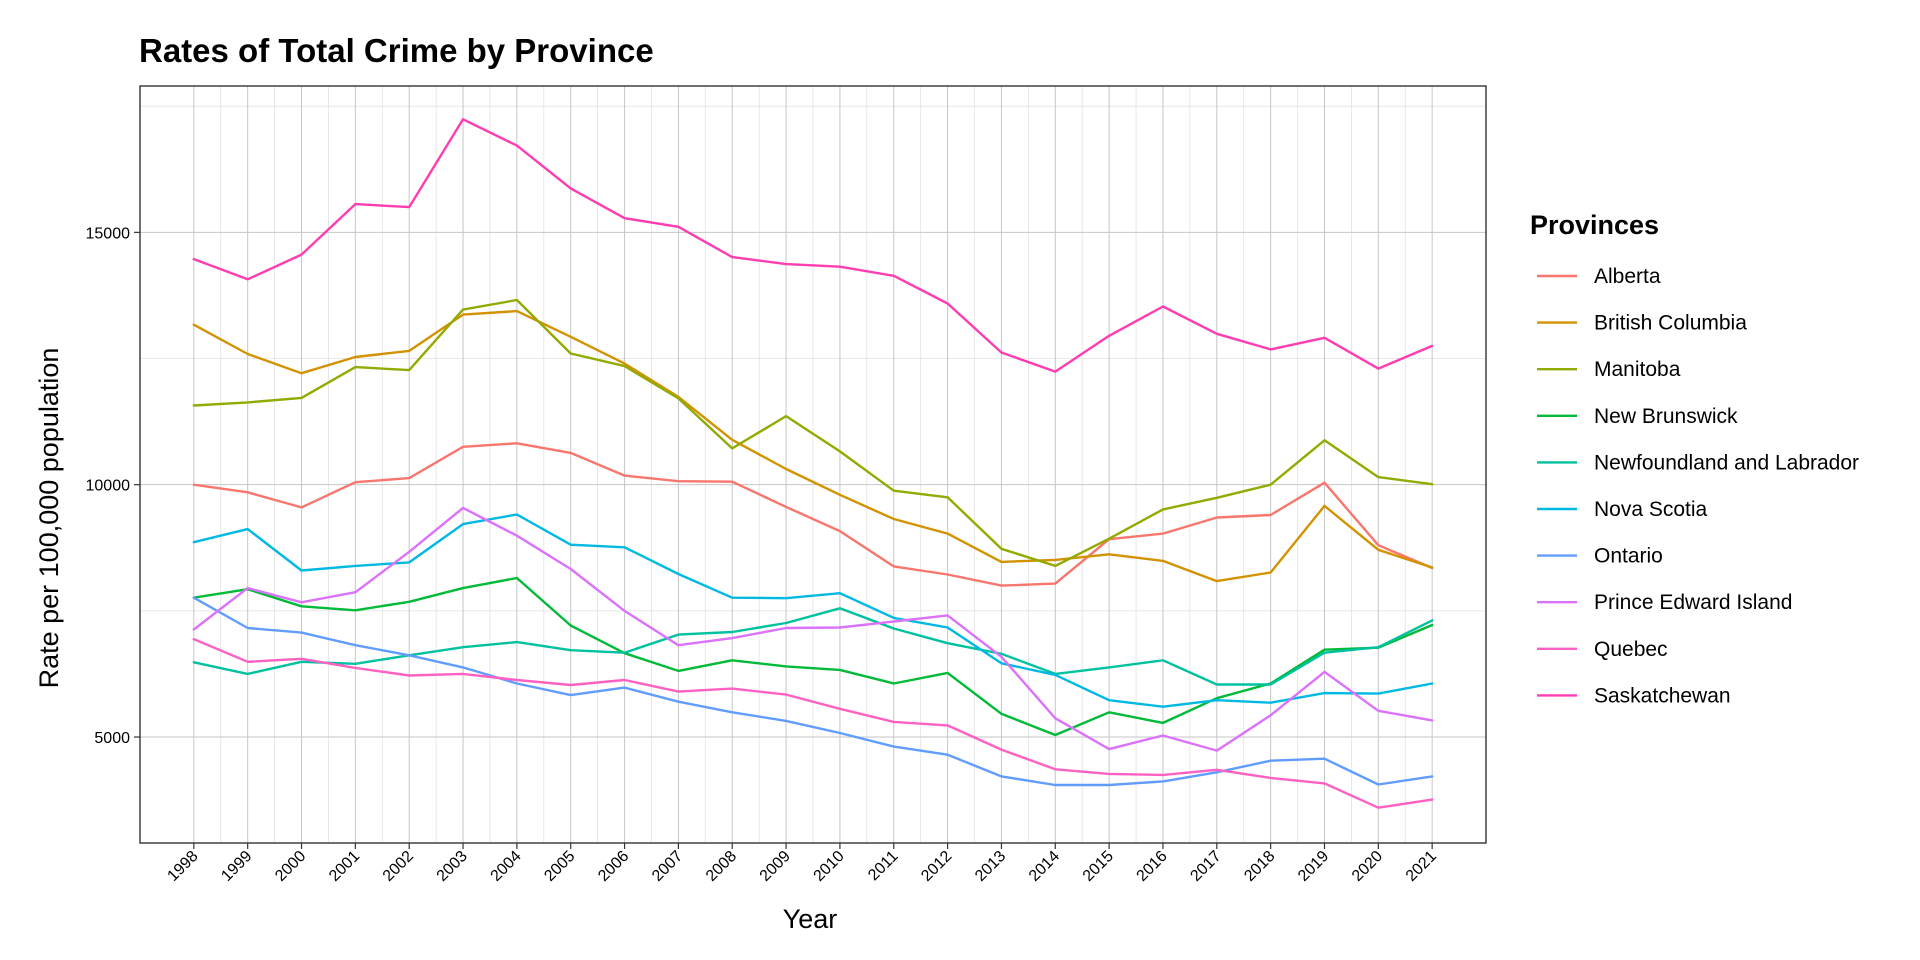 The image size is (1920, 960). I want to click on x-tick-label: 2013, so click(990, 866).